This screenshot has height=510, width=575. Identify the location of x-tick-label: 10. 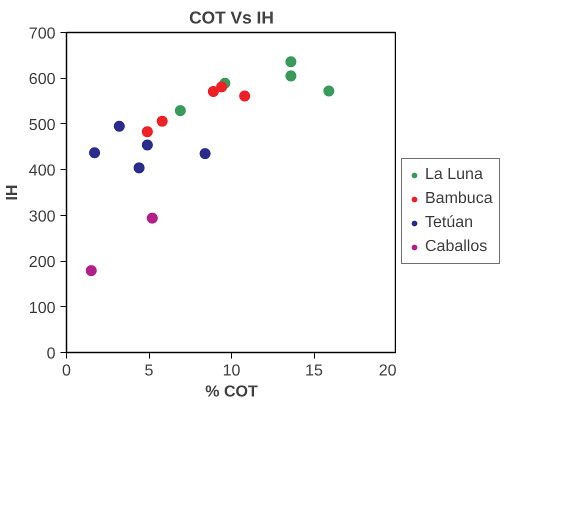
(231, 371).